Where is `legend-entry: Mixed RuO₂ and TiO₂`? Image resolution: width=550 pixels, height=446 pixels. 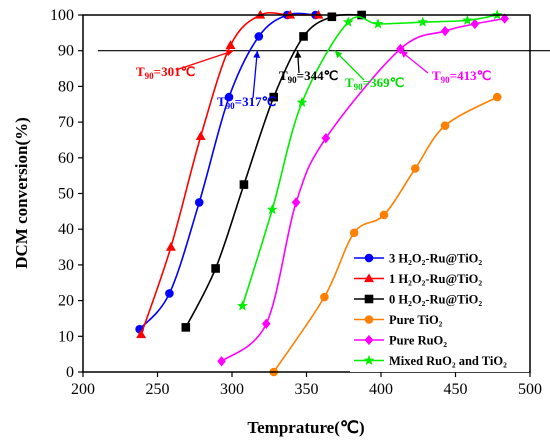 legend-entry: Mixed RuO₂ and TiO₂ is located at coordinates (430, 361).